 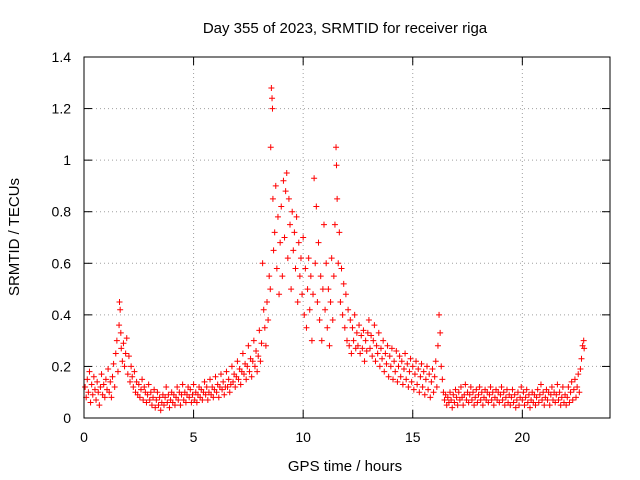 What do you see at coordinates (62, 263) in the screenshot?
I see `y-tick-label: 0.6` at bounding box center [62, 263].